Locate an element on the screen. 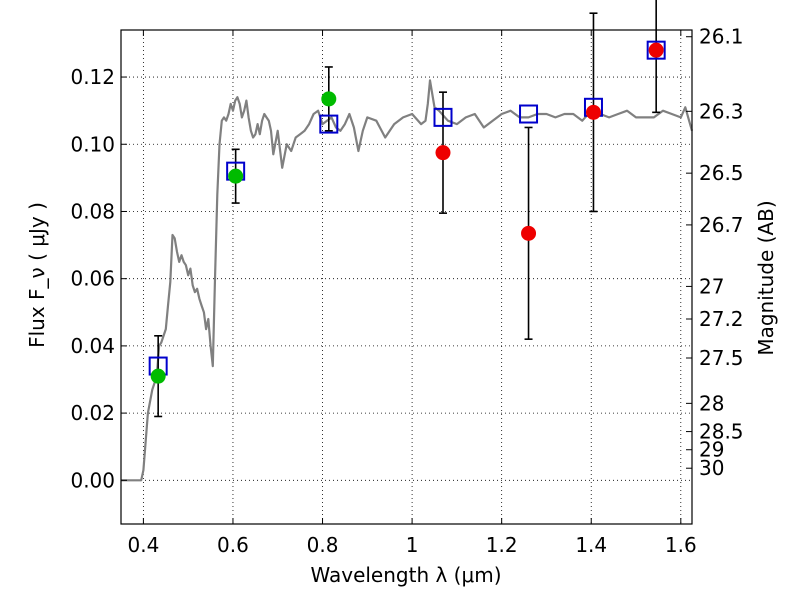 The height and width of the screenshot is (600, 800). mag-tick-label: 27 is located at coordinates (711, 286).